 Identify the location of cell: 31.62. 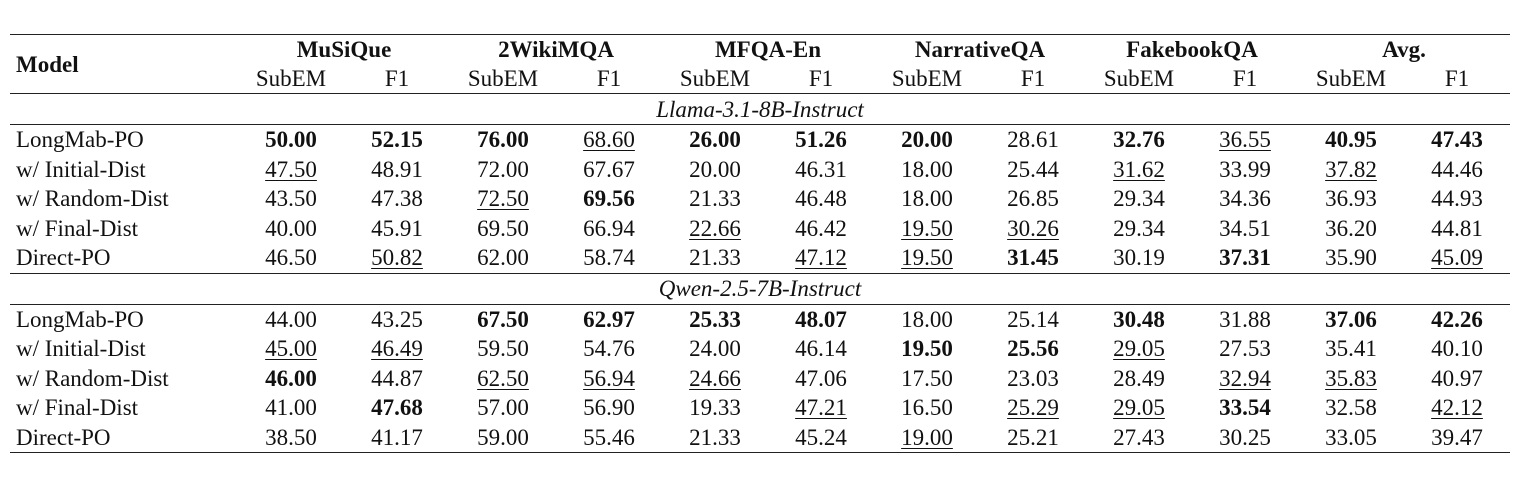
(1139, 170).